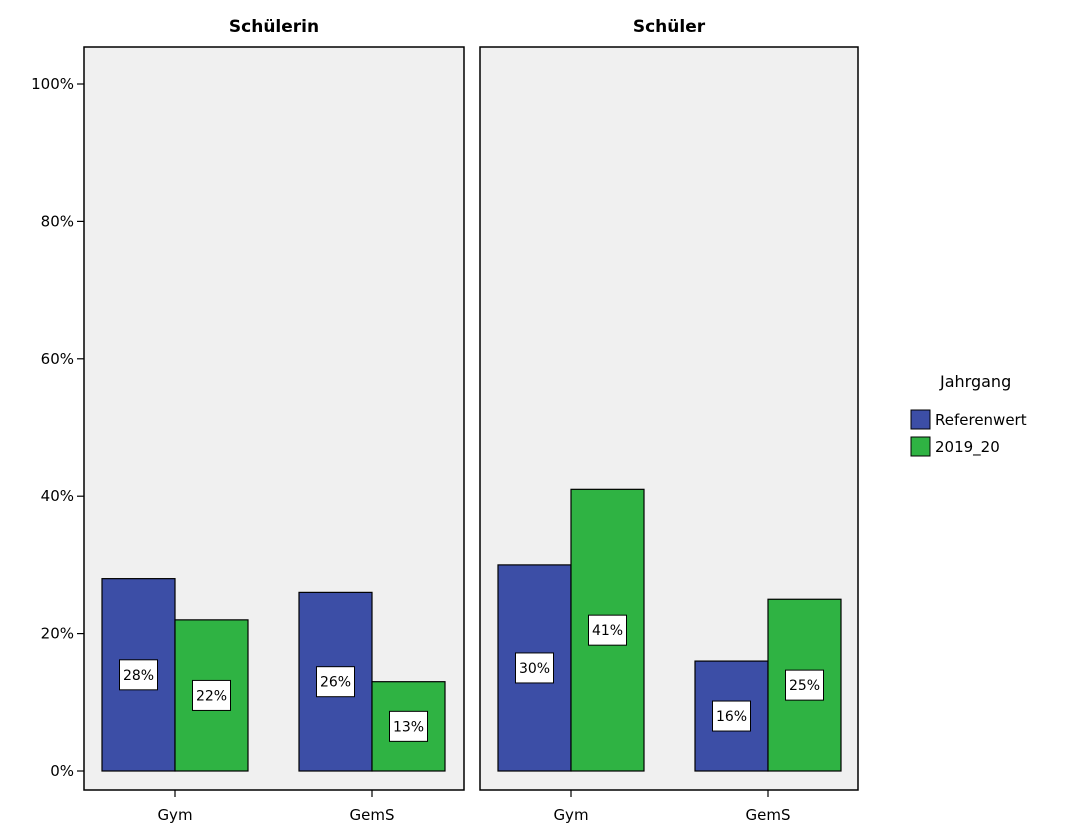  Describe the element at coordinates (57, 359) in the screenshot. I see `y-tick-label: 60%` at that location.